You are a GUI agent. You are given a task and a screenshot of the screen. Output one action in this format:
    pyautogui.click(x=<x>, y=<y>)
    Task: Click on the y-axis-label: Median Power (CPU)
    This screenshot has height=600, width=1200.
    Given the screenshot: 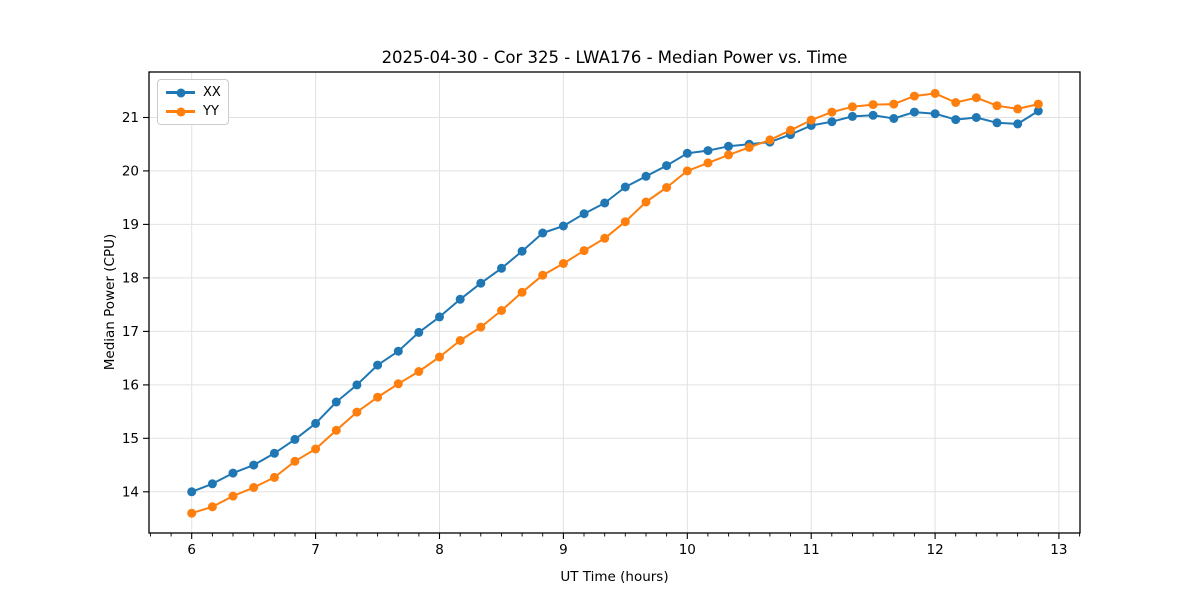 What is the action you would take?
    pyautogui.click(x=110, y=302)
    